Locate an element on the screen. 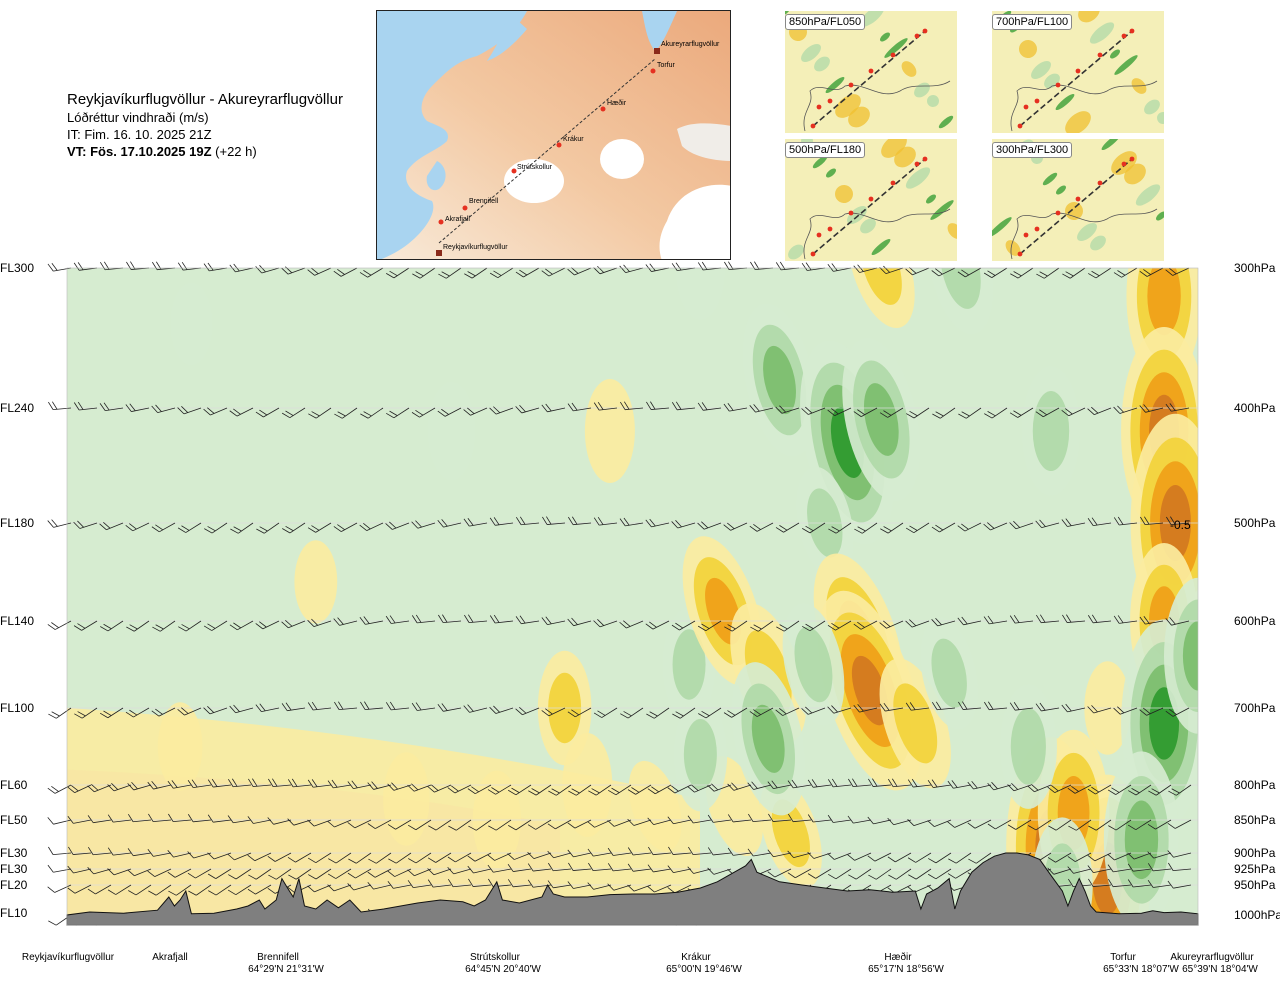 This screenshot has height=981, width=1280. mini-map-300: 300hPa/FL300 is located at coordinates (1078, 200).